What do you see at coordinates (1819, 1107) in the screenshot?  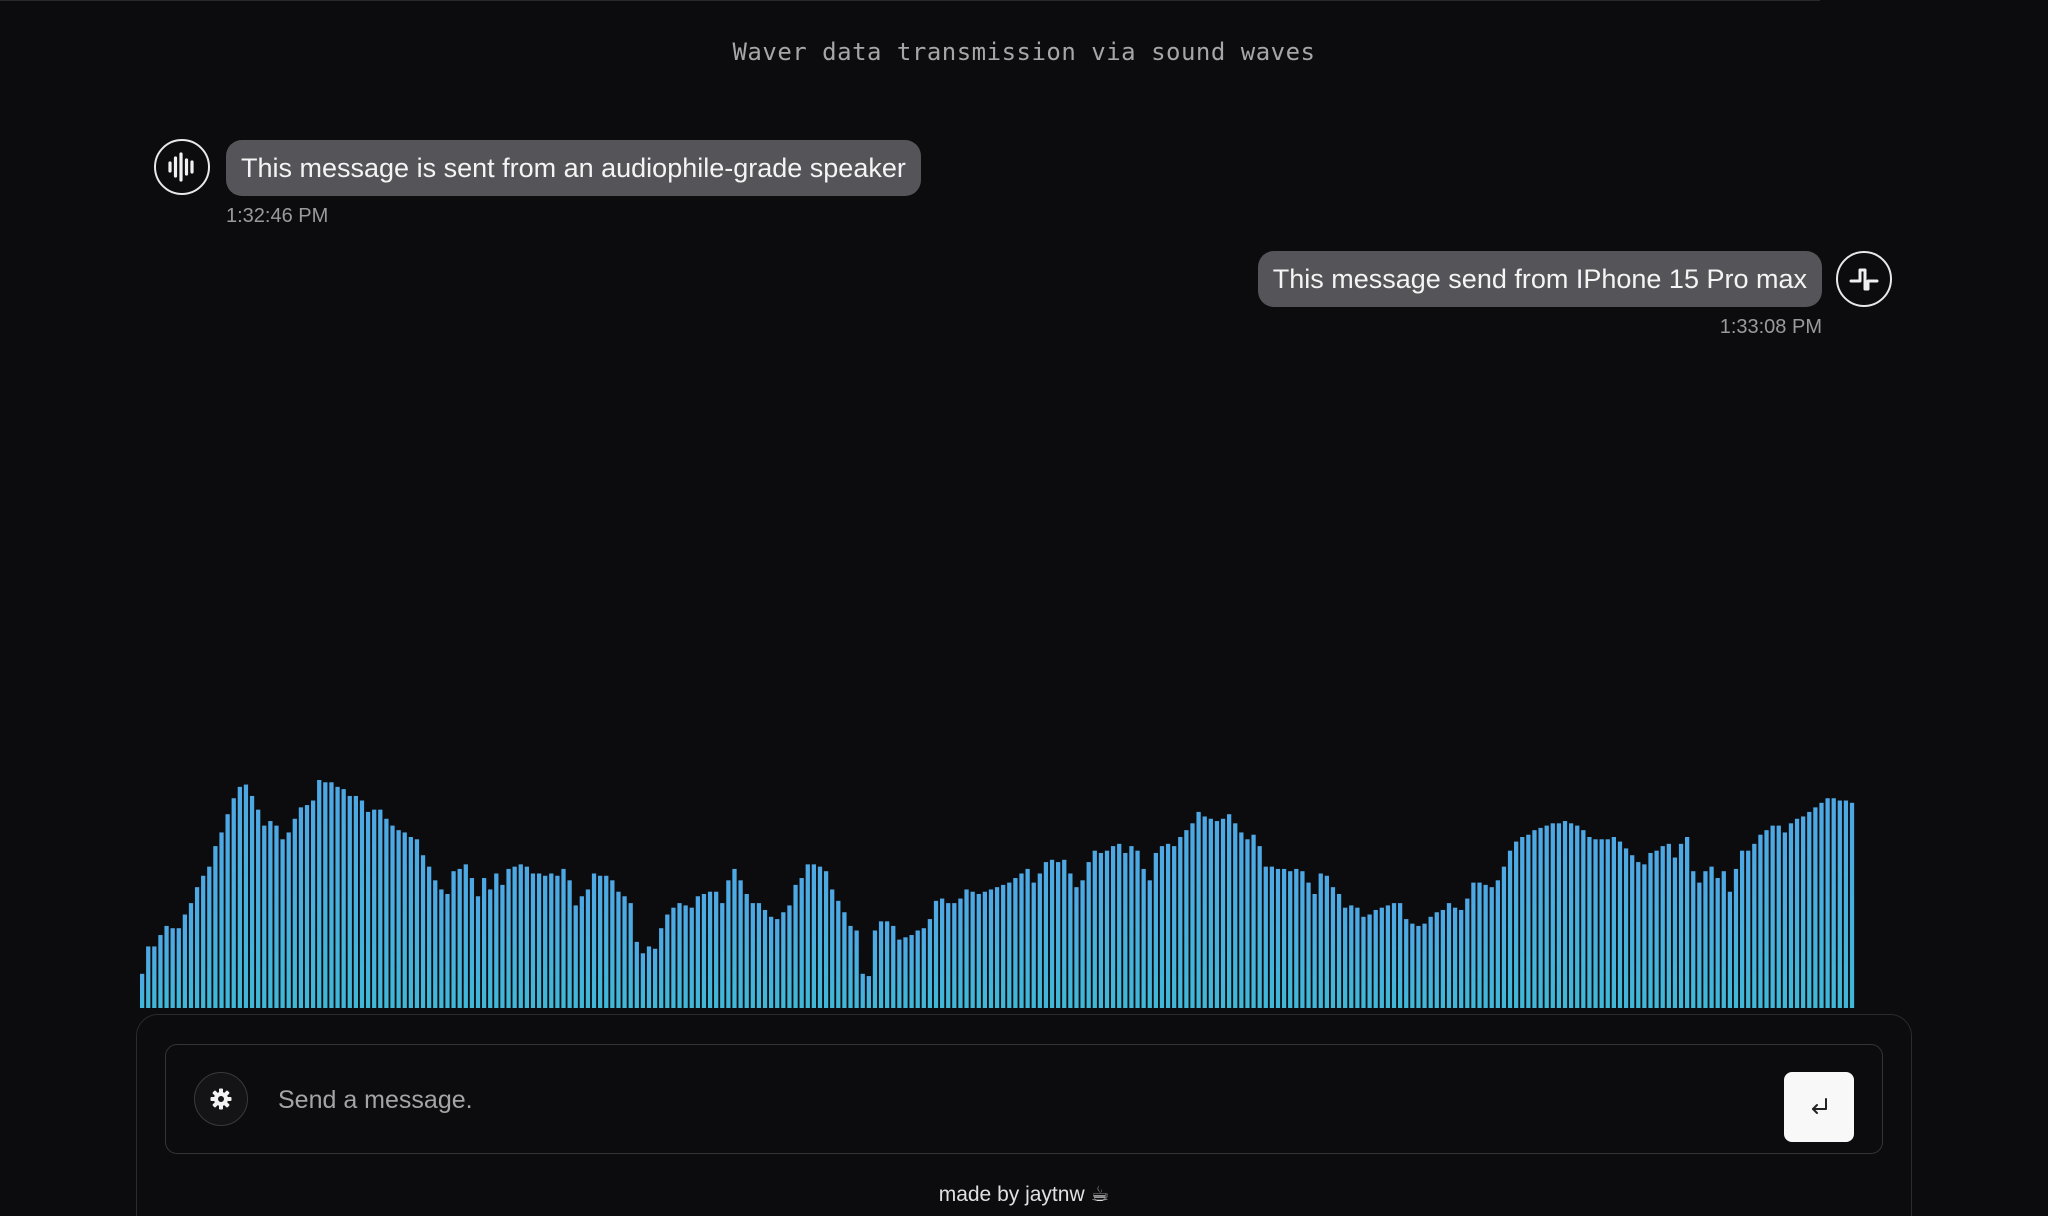 I see `send-button` at bounding box center [1819, 1107].